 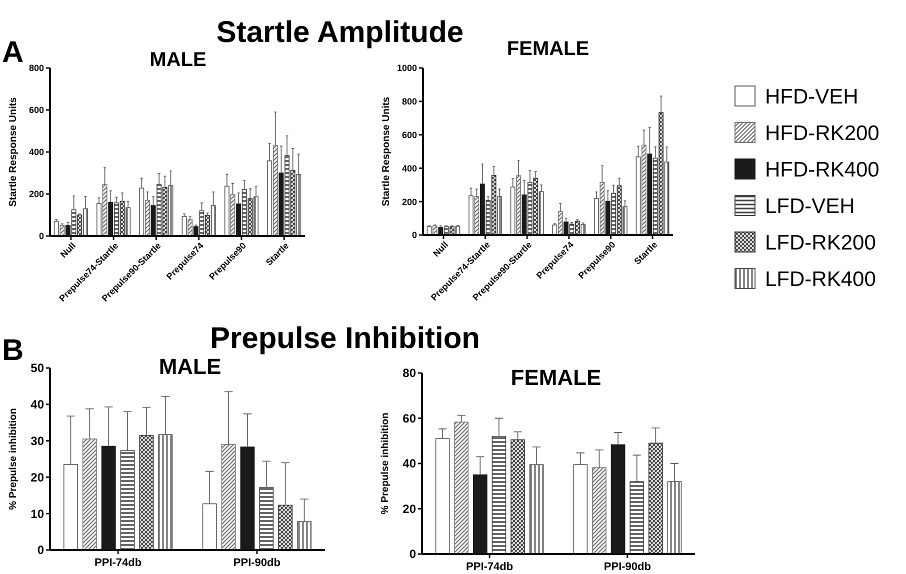 What do you see at coordinates (13, 350) in the screenshot?
I see `text: B` at bounding box center [13, 350].